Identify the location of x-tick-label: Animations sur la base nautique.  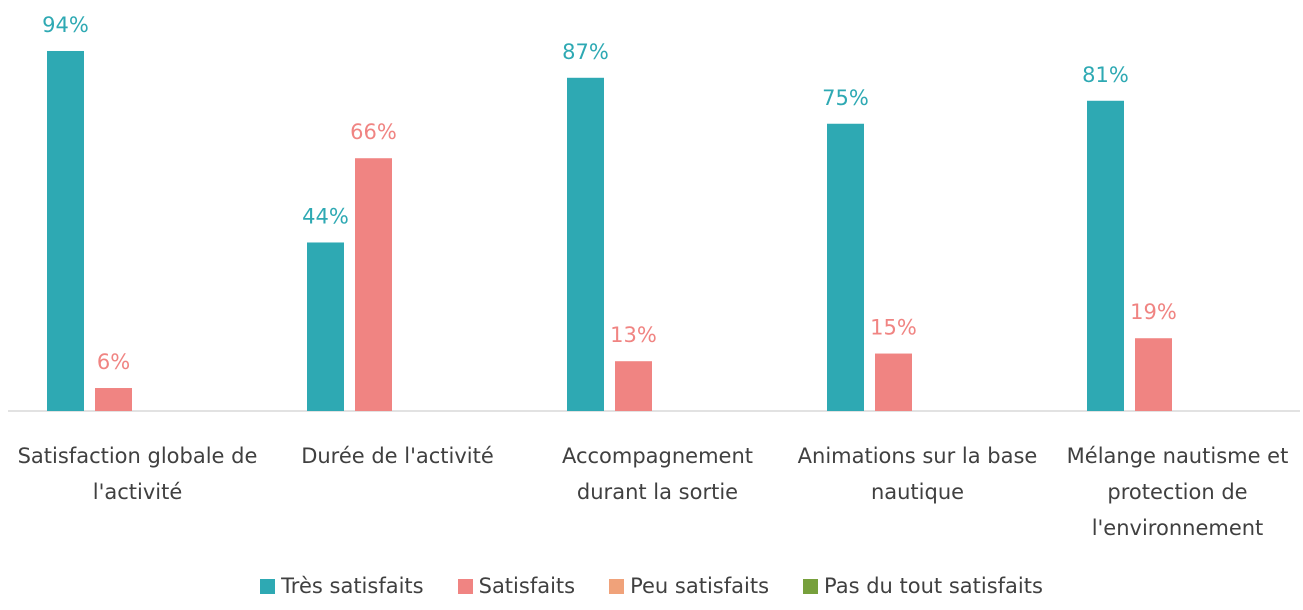
(917, 474).